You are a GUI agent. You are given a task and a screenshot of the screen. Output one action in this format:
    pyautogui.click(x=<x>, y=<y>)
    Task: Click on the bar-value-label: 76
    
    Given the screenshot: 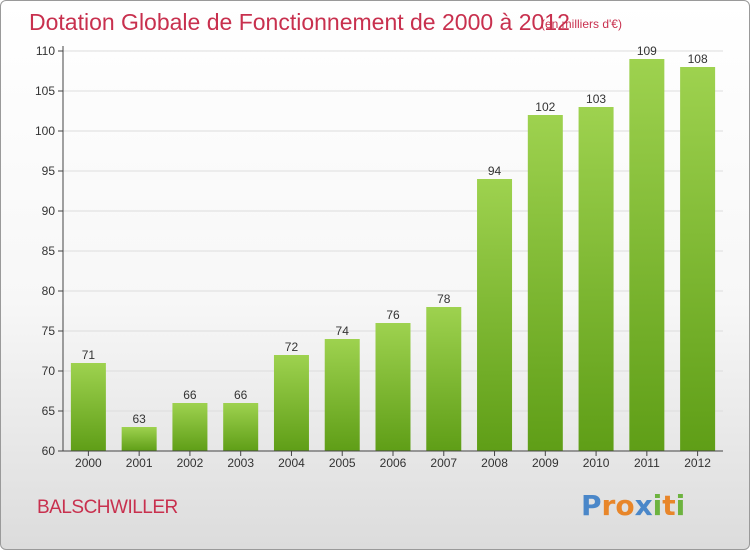 What is the action you would take?
    pyautogui.click(x=393, y=315)
    